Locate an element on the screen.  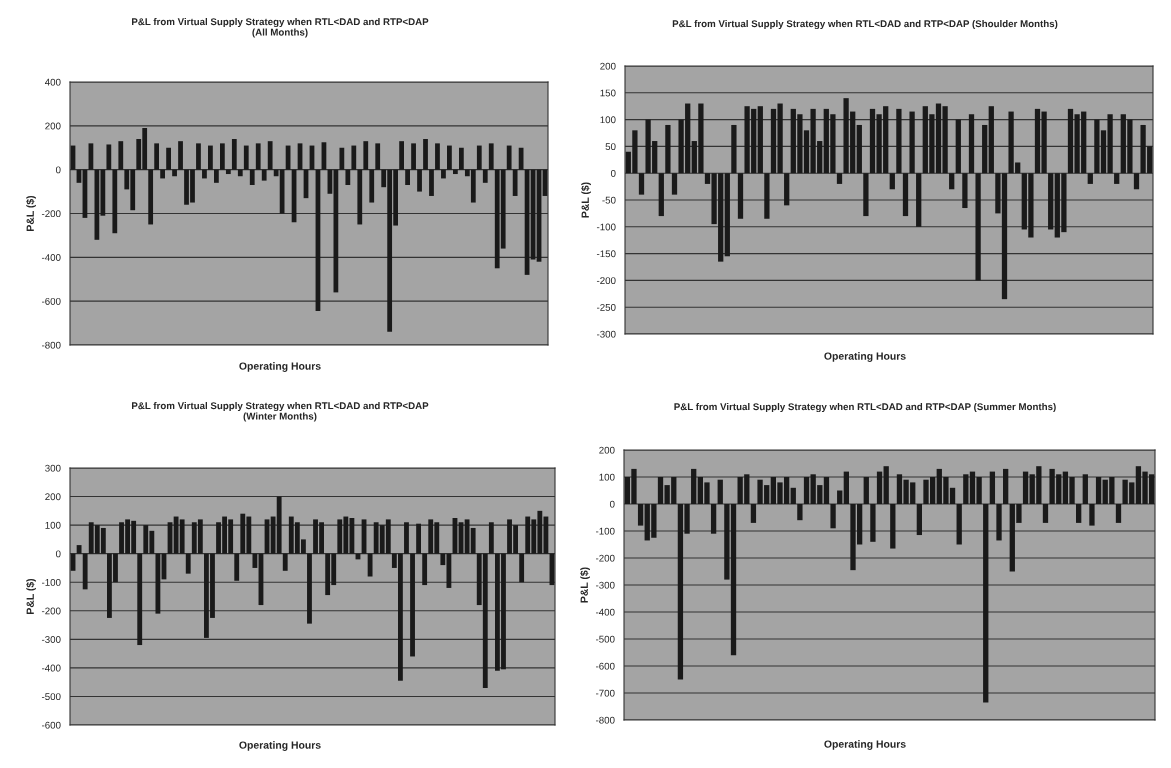
chart-title: P&L from Virtual Supply Strategy when RTL<DAD and RTP<DAP (Summer Months) is located at coordinates (865, 408).